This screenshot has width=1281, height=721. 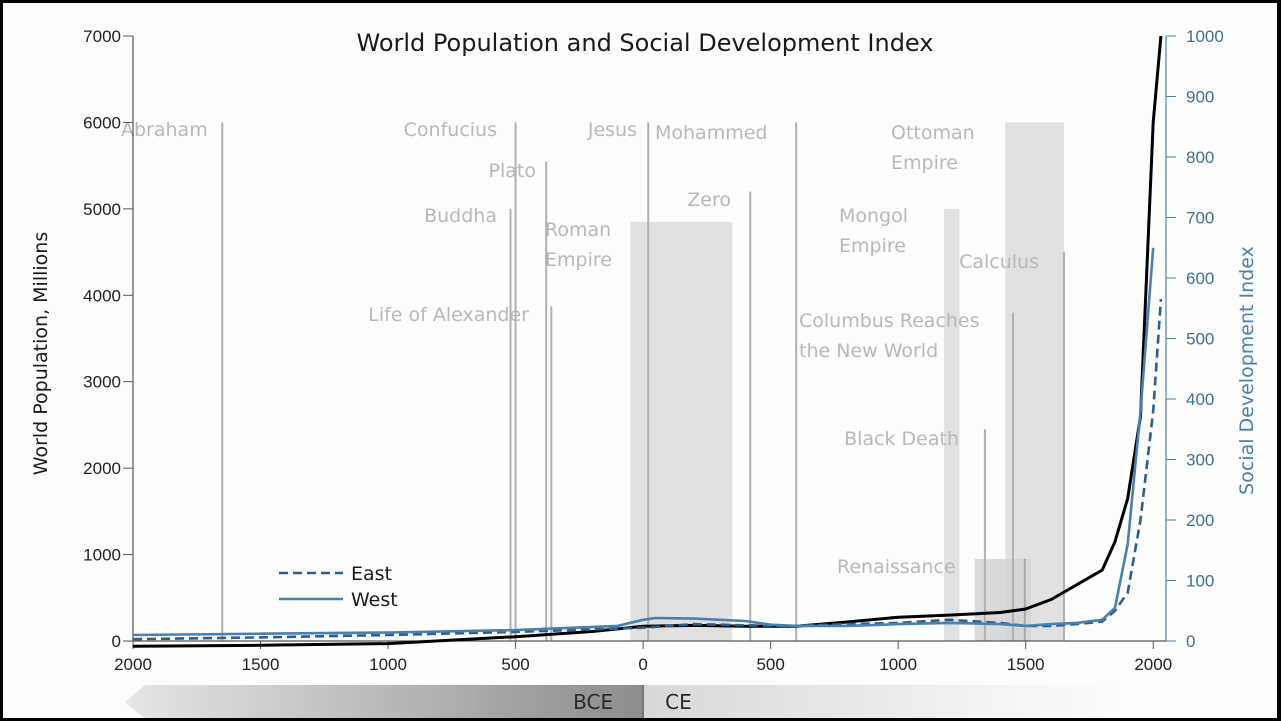 What do you see at coordinates (374, 600) in the screenshot?
I see `legend-label-west: West` at bounding box center [374, 600].